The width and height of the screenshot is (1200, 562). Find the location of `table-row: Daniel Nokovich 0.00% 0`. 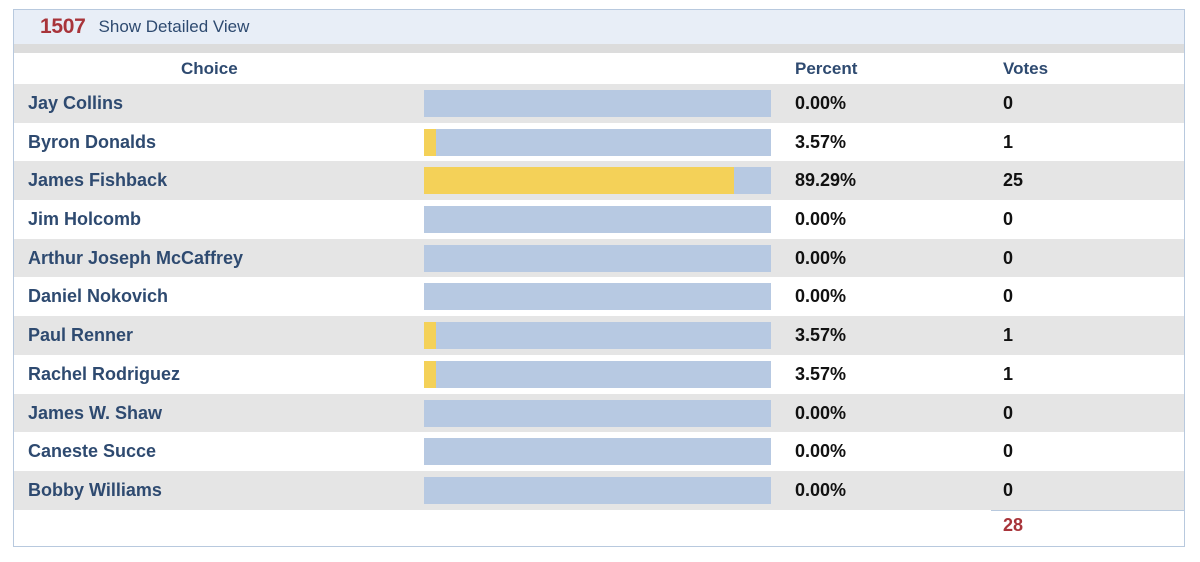

table-row: Daniel Nokovich 0.00% 0 is located at coordinates (599, 296).